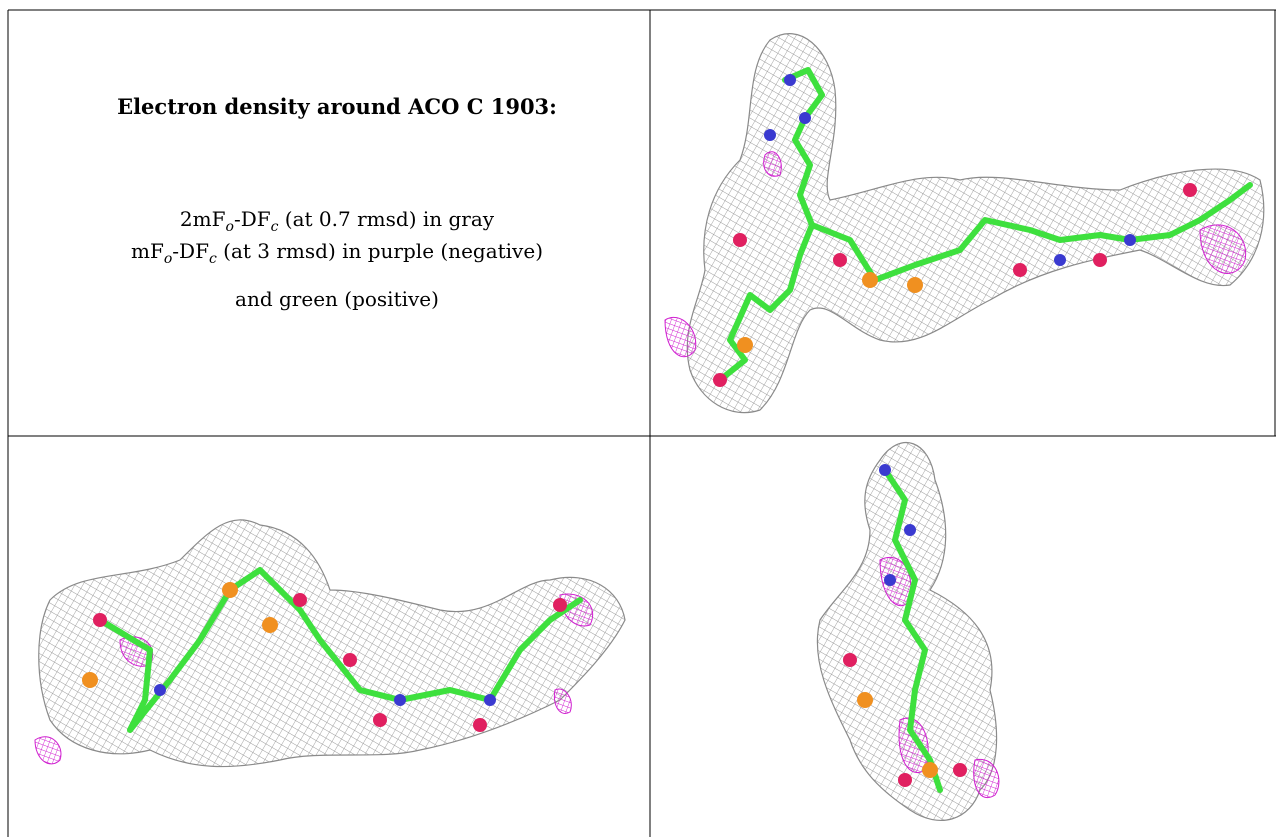  I want to click on caption-title: Electron density around ACO C 1903:, so click(337, 106).